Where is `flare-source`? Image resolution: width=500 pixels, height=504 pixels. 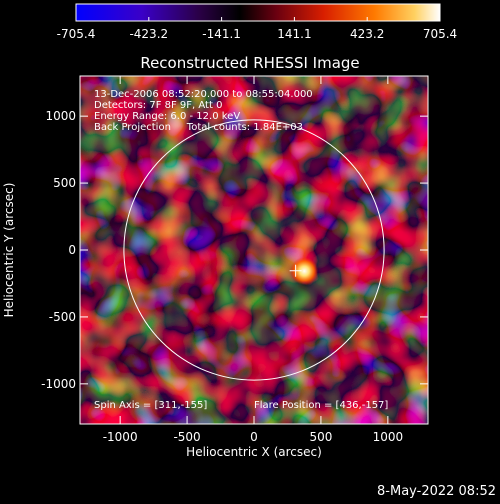 flare-source is located at coordinates (304, 271).